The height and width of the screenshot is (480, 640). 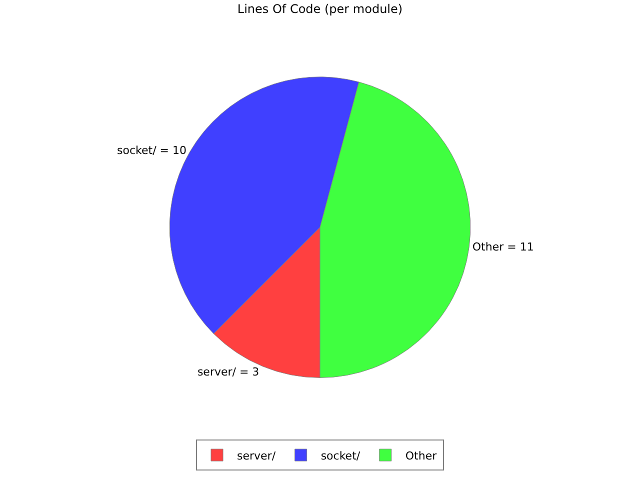 I want to click on data-label: server/ = 3, so click(x=228, y=371).